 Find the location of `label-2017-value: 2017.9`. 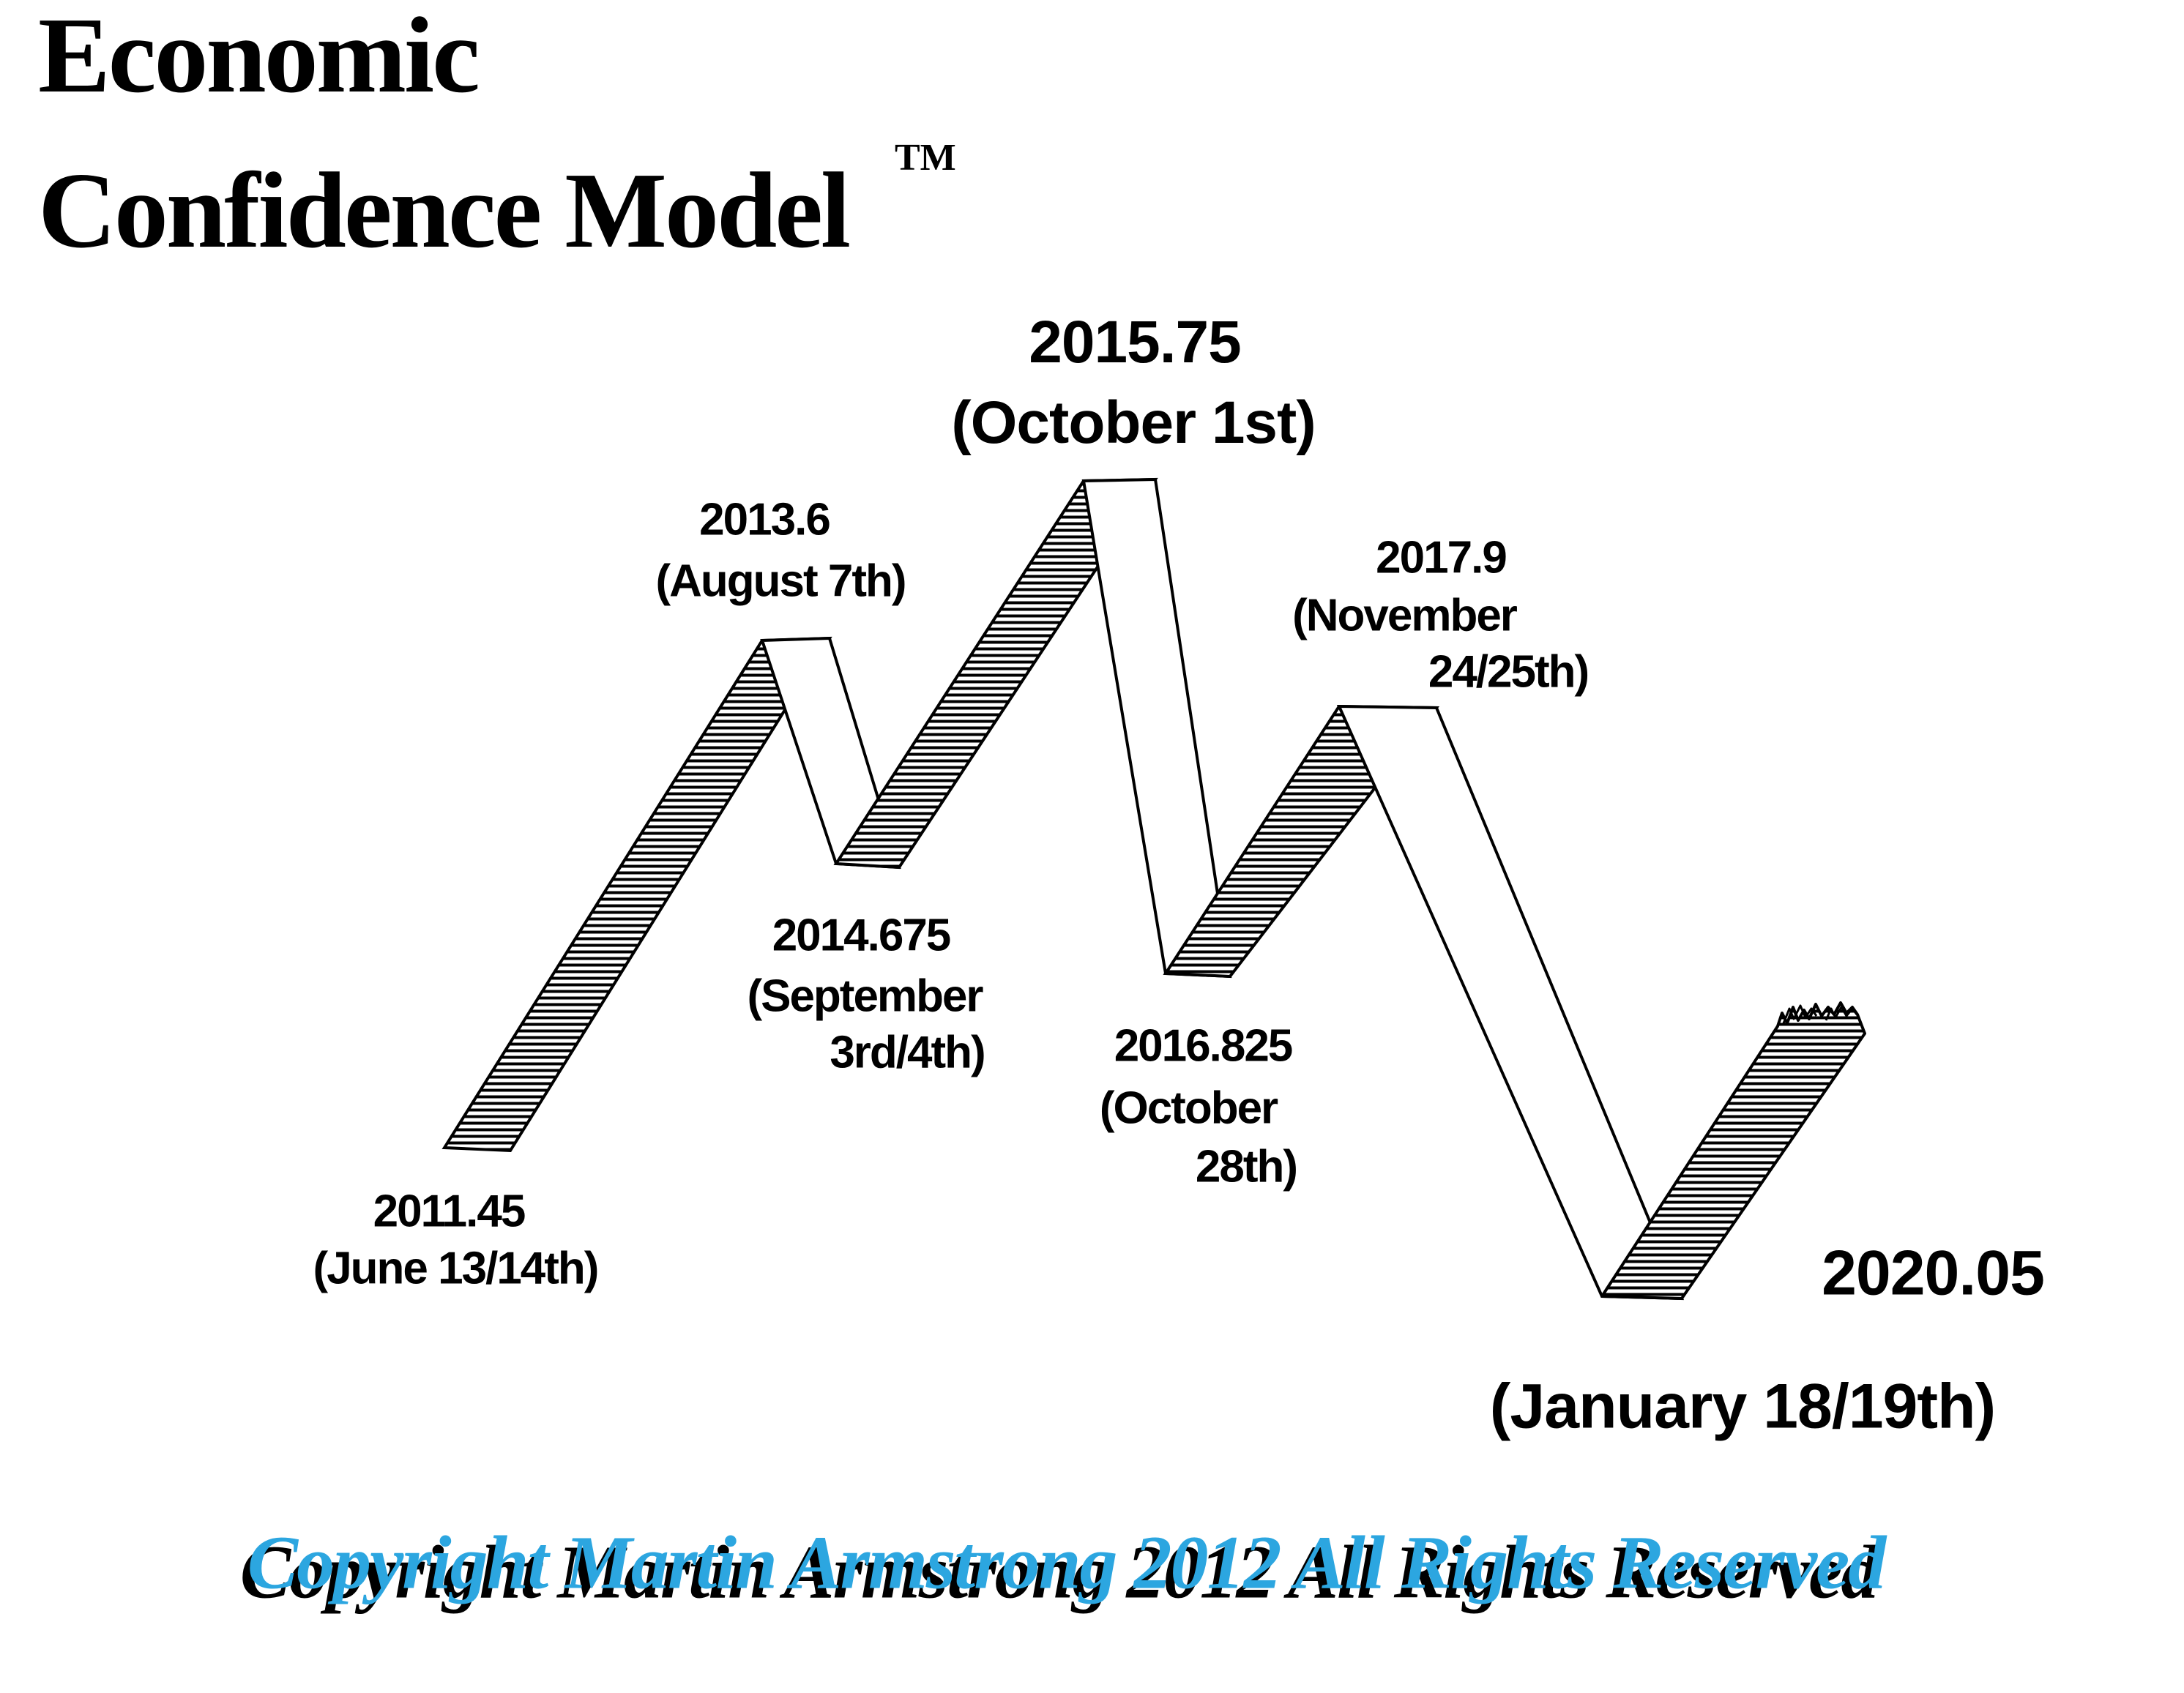

label-2017-value: 2017.9 is located at coordinates (1441, 557).